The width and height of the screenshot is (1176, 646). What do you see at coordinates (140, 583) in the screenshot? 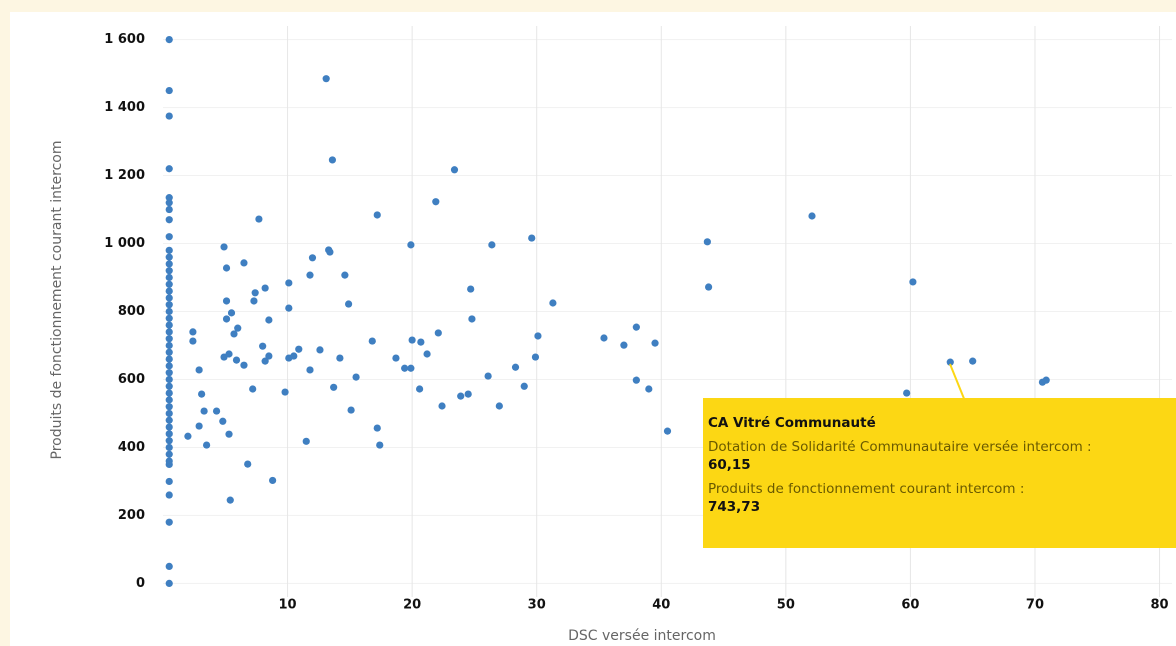
I see `y-tick-label: 0` at bounding box center [140, 583].